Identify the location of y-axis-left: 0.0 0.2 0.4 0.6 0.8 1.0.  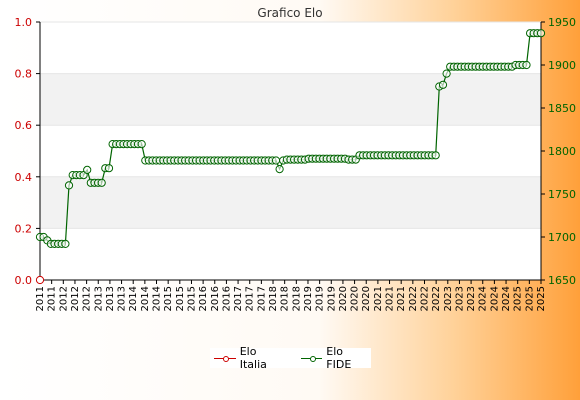
(27, 151).